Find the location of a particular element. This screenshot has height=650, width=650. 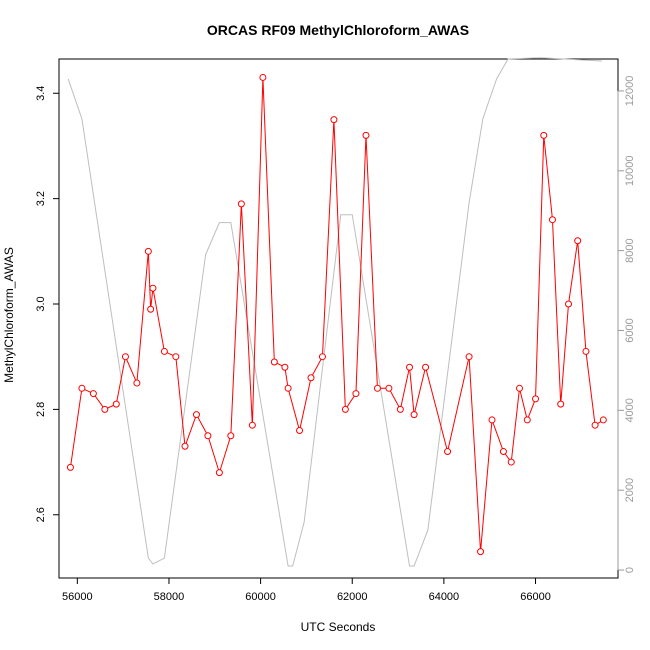

y-tick-label: 2.8 is located at coordinates (41, 409).